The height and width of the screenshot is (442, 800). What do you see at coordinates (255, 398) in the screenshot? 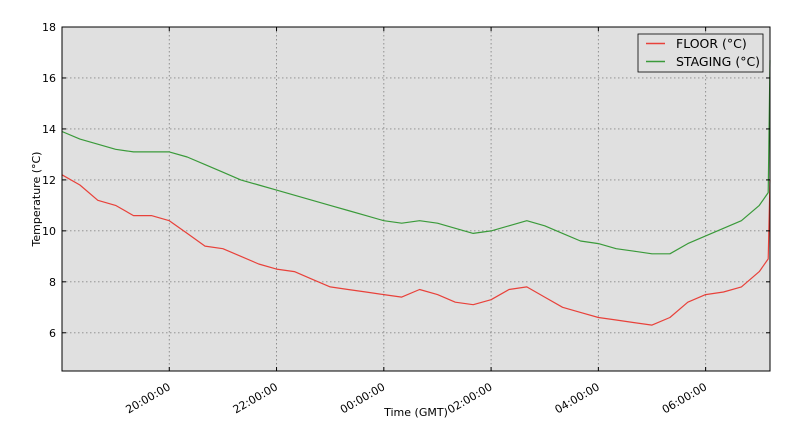
I see `x-tick-label: 22:00:00` at bounding box center [255, 398].